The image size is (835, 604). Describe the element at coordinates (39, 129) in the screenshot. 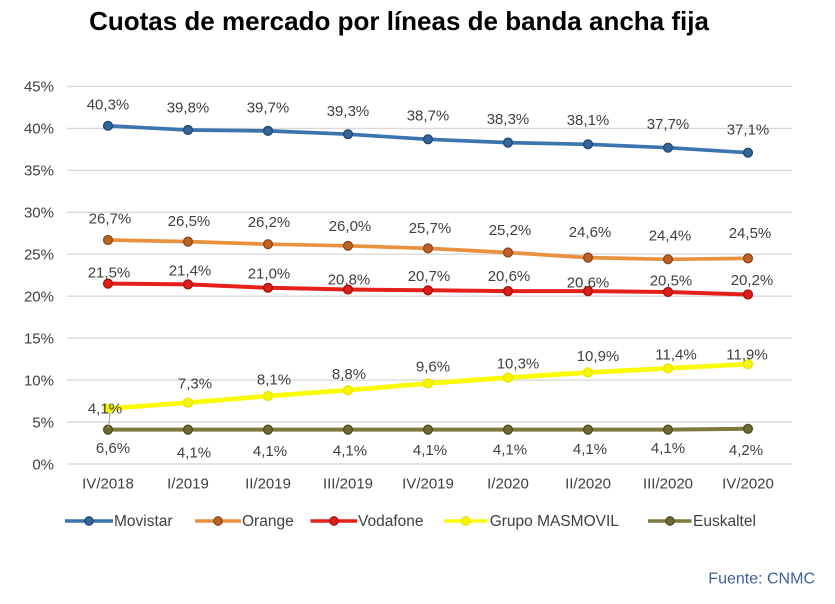

I see `svg-text: 40%` at that location.